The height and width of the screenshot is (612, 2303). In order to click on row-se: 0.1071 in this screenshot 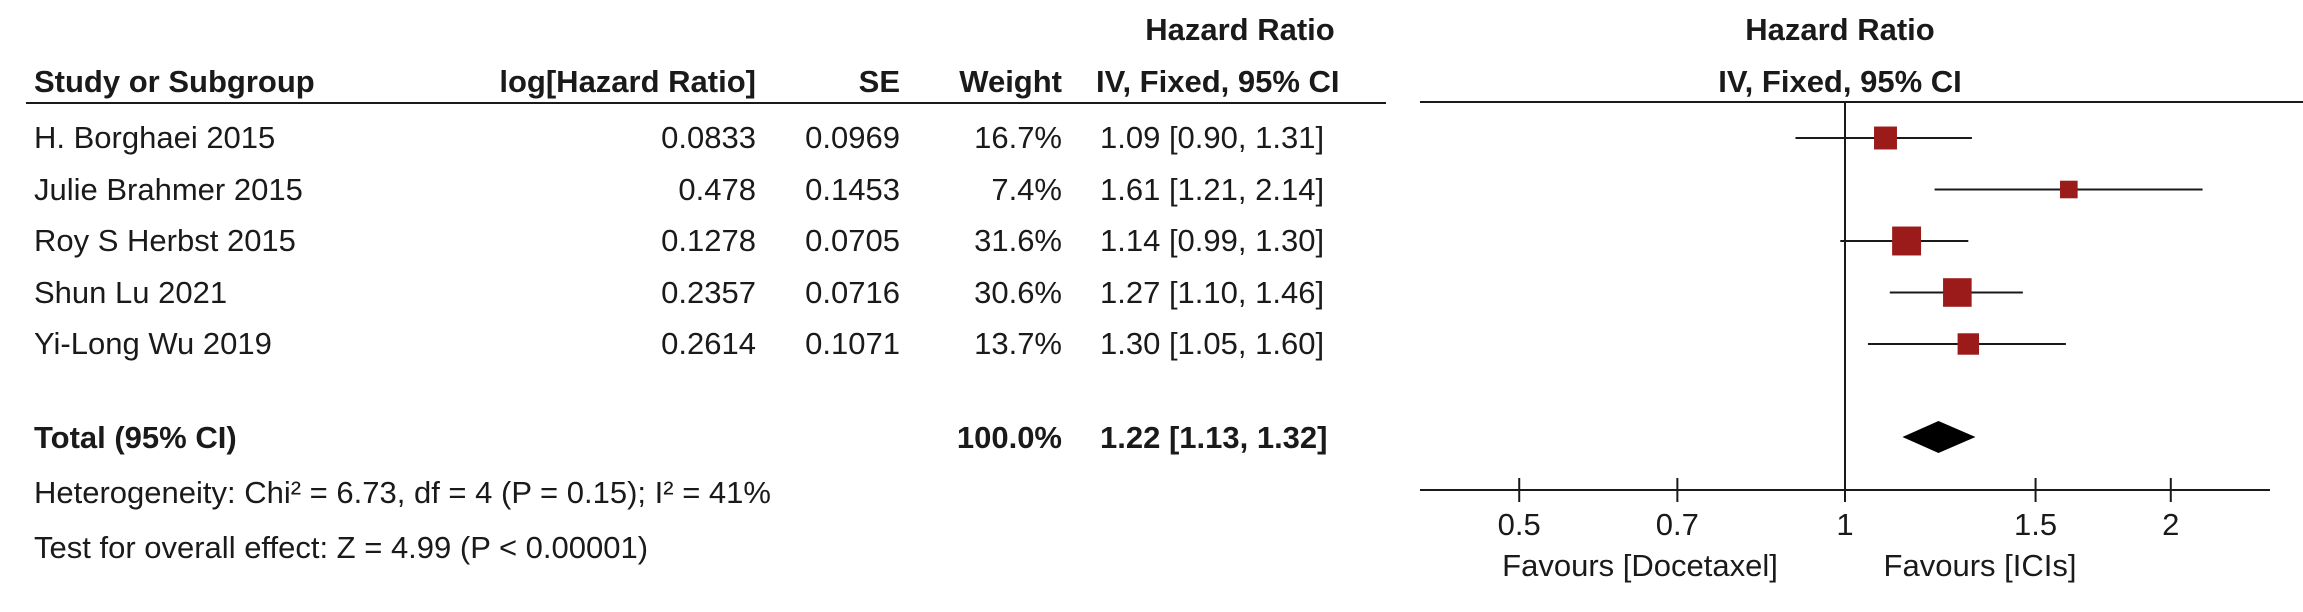, I will do `click(852, 343)`.